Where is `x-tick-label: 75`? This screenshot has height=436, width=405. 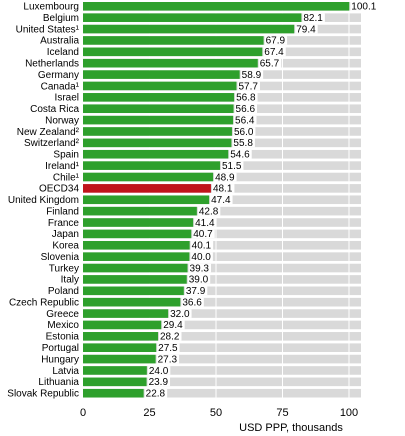
x-tick-label: 75 is located at coordinates (282, 413).